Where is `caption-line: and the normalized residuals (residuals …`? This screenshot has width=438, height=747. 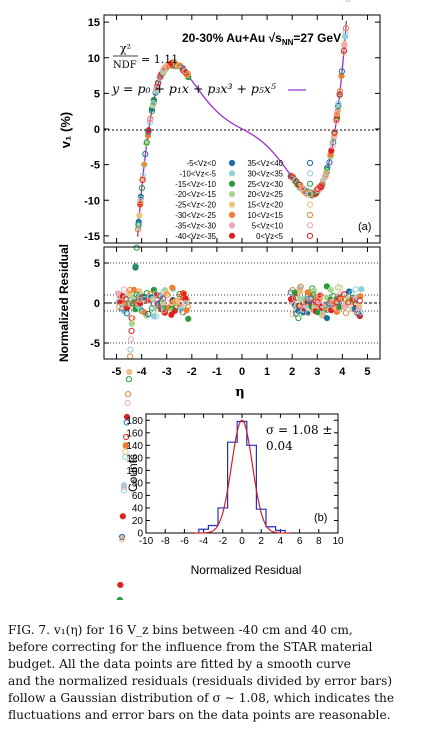
caption-line: and the normalized residuals (residuals … is located at coordinates (200, 681).